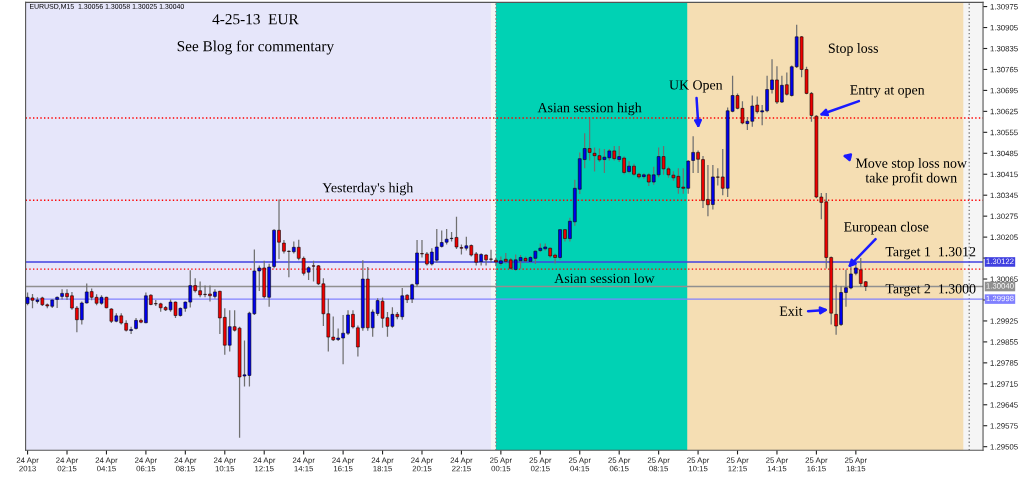  I want to click on annotation: European close, so click(886, 228).